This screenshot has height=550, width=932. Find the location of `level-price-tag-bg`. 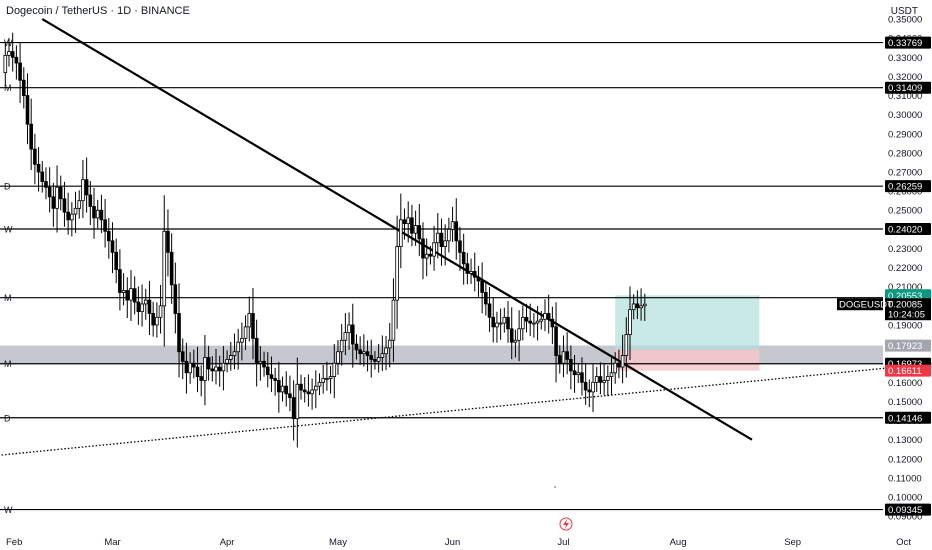

level-price-tag-bg is located at coordinates (908, 228).